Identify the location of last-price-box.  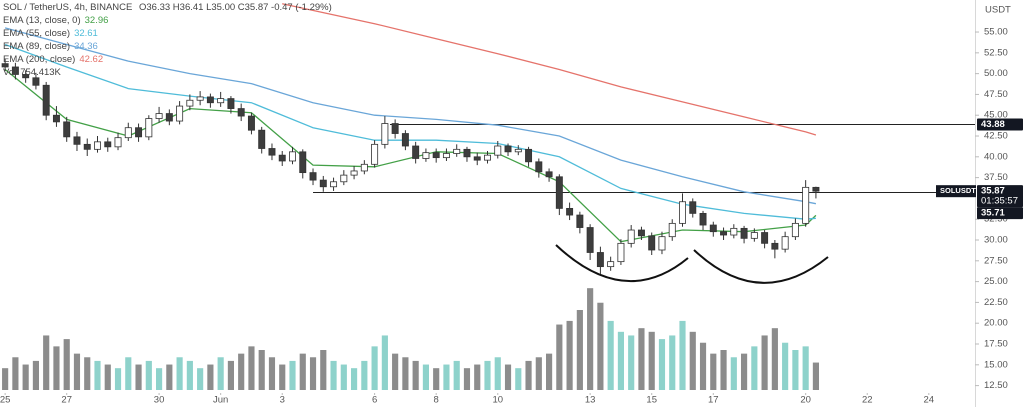
(1000, 196).